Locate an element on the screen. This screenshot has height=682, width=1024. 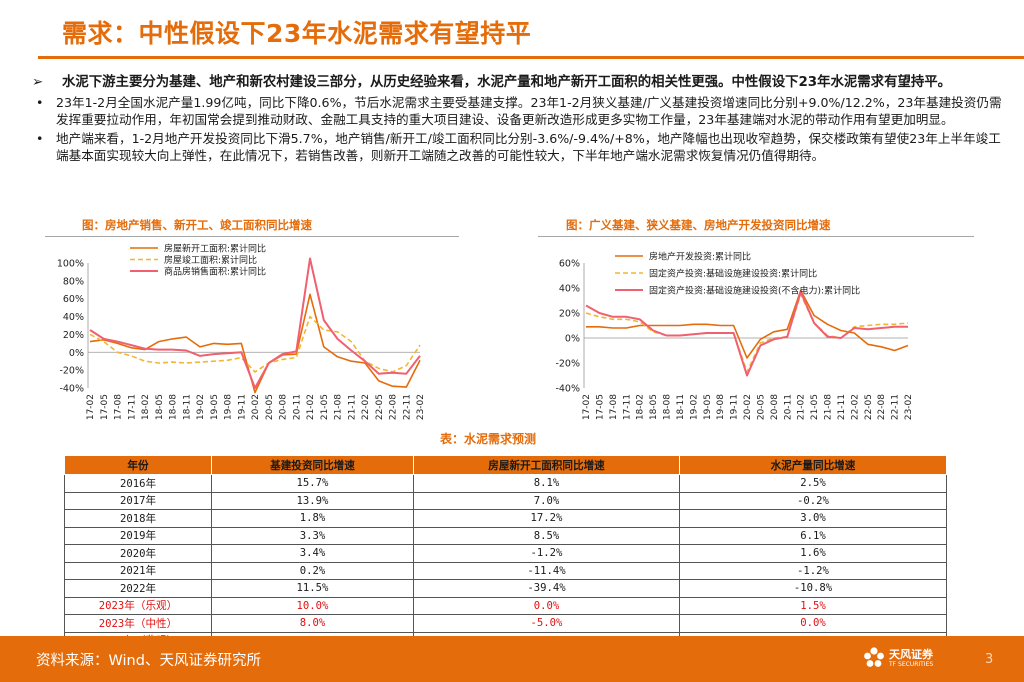
table-cell-starts: -39.4% is located at coordinates (546, 588).